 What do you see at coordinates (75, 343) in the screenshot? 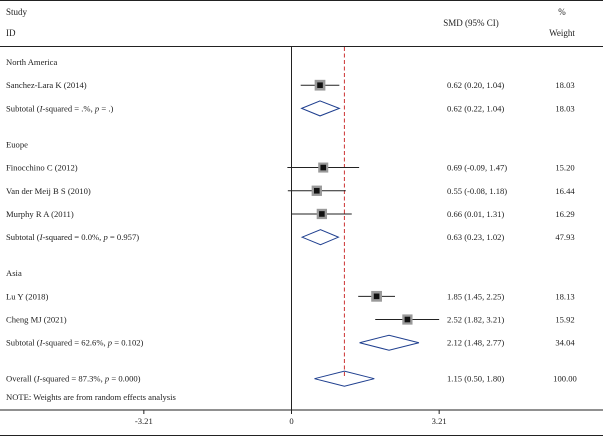
I see `subtotal-label: Subtotal (I-squared = 62.6%, p = 0.102)` at bounding box center [75, 343].